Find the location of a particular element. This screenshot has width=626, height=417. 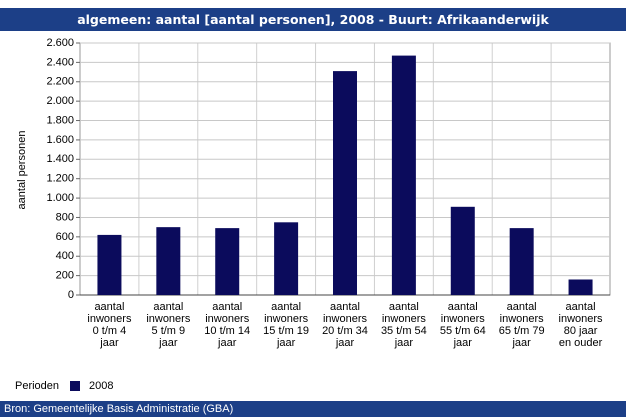

x-tick-label: aantal inwoners 0 t/m 4 jaar is located at coordinates (109, 325).